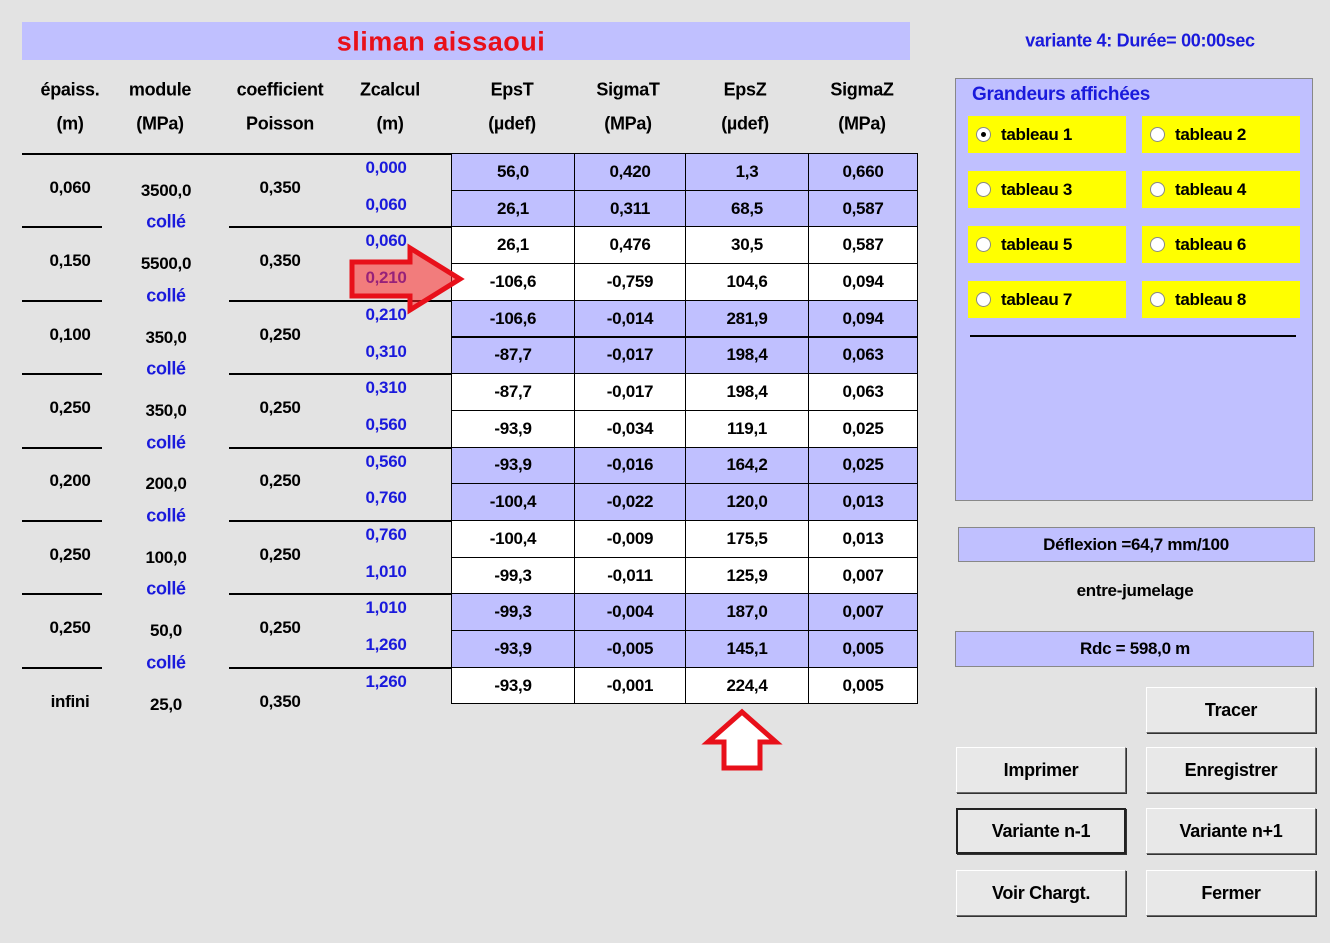  I want to click on zcalcul-value: 0,310, so click(386, 351).